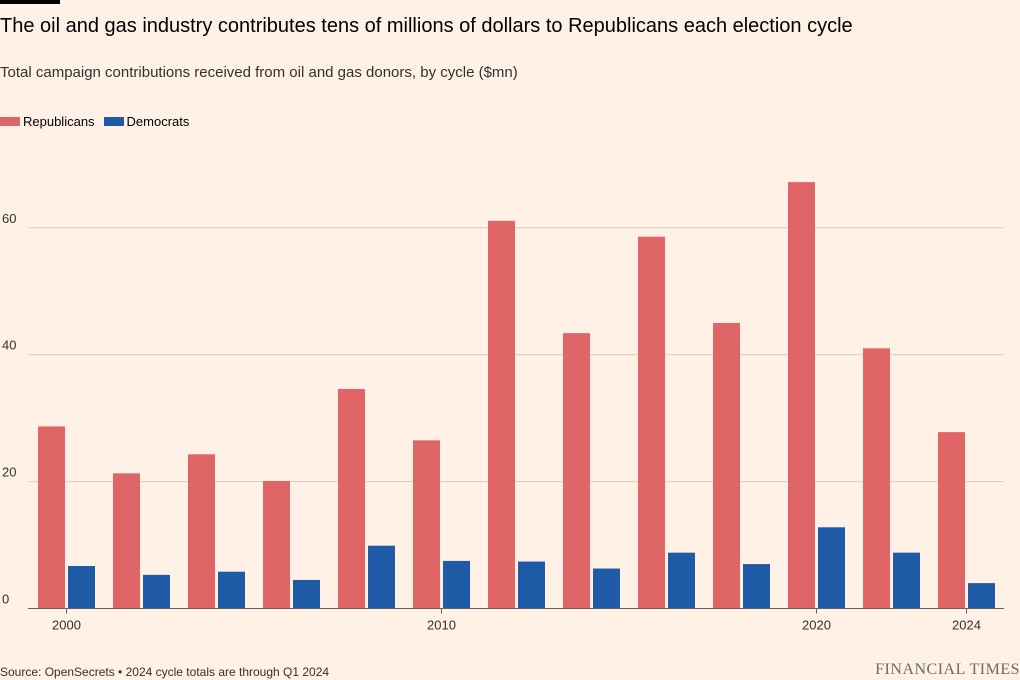 The width and height of the screenshot is (1020, 680). I want to click on republicans-bar-2012, so click(501, 414).